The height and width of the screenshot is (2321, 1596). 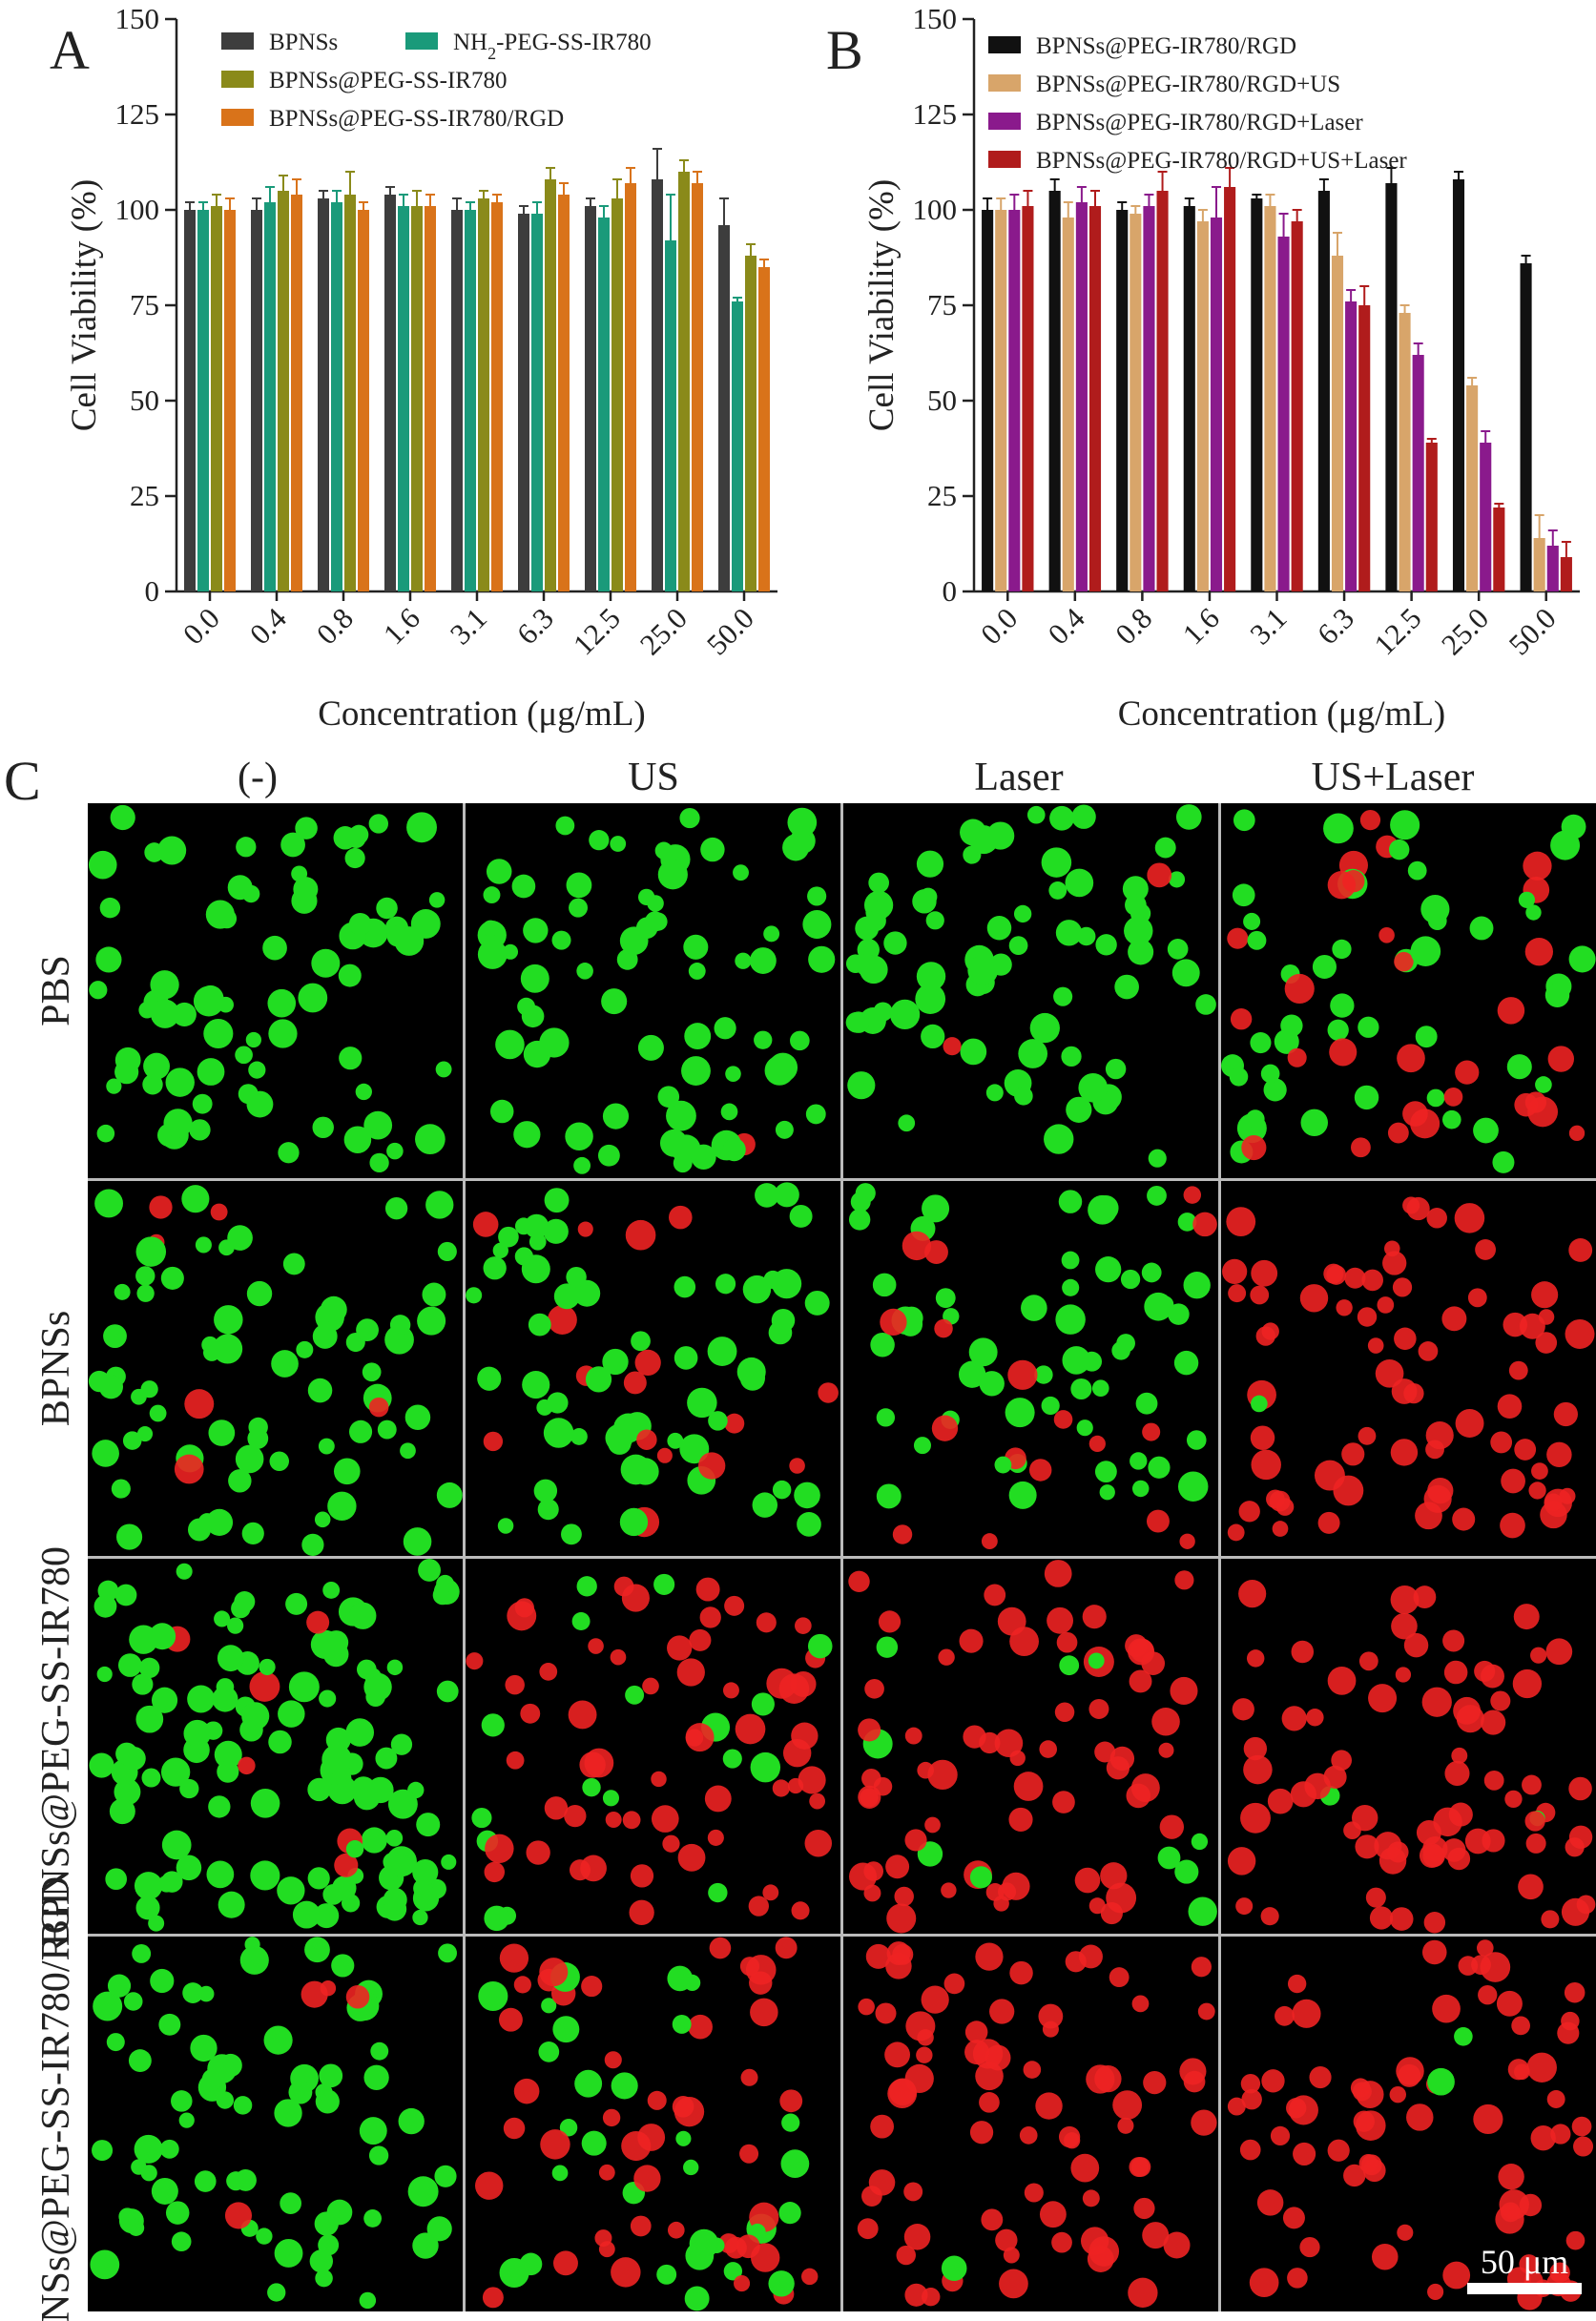 I want to click on x-axis-title: Concentration (μg/mL), so click(x=482, y=714).